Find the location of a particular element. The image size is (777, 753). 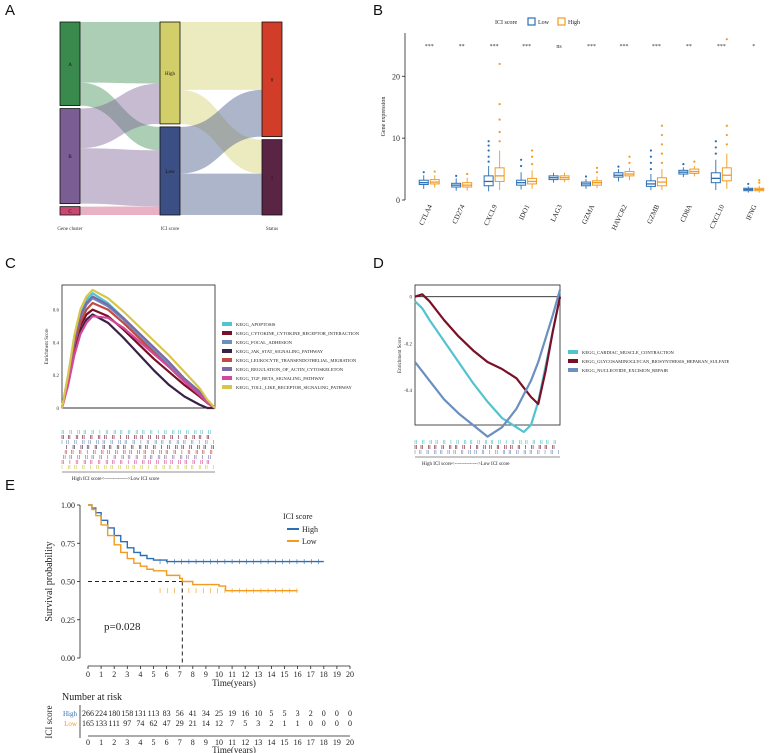

x-tick-label: 20 is located at coordinates (350, 674).